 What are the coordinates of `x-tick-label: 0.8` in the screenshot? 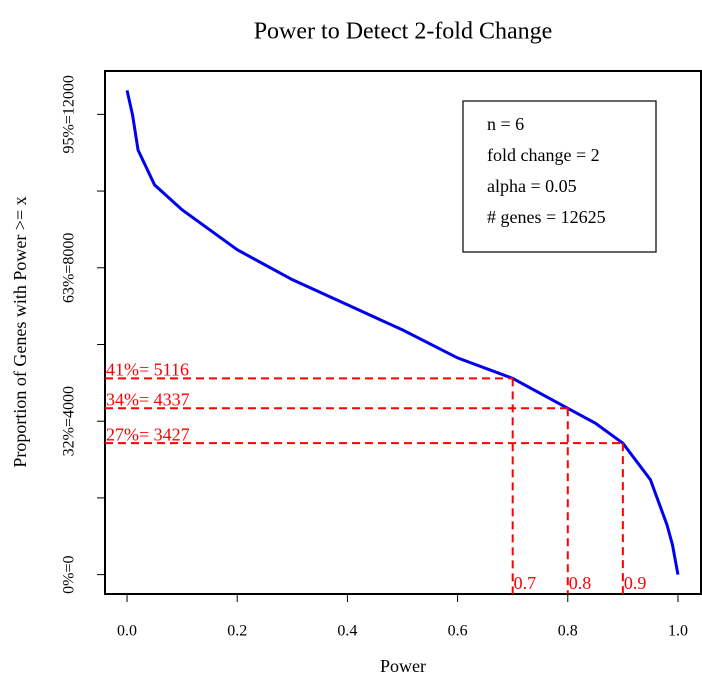 It's located at (568, 631).